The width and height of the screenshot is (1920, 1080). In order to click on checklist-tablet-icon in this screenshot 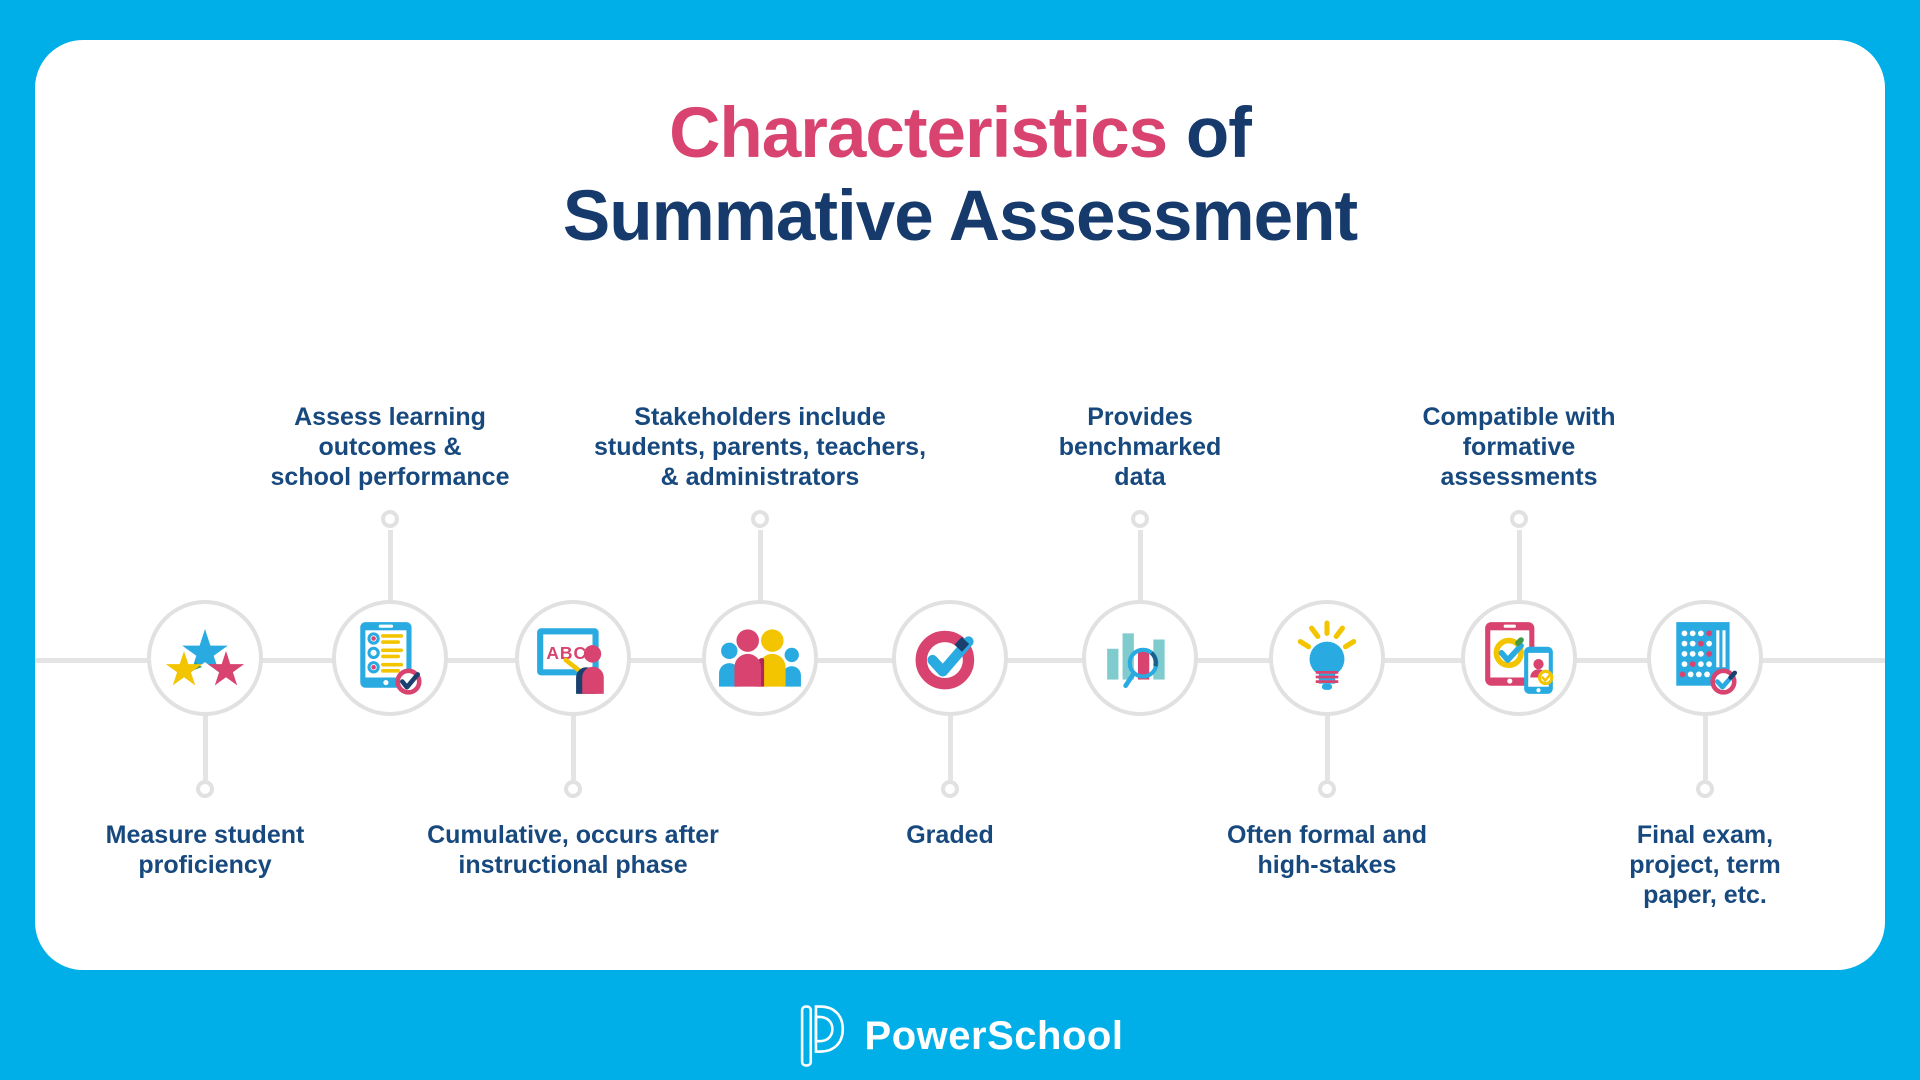, I will do `click(391, 658)`.